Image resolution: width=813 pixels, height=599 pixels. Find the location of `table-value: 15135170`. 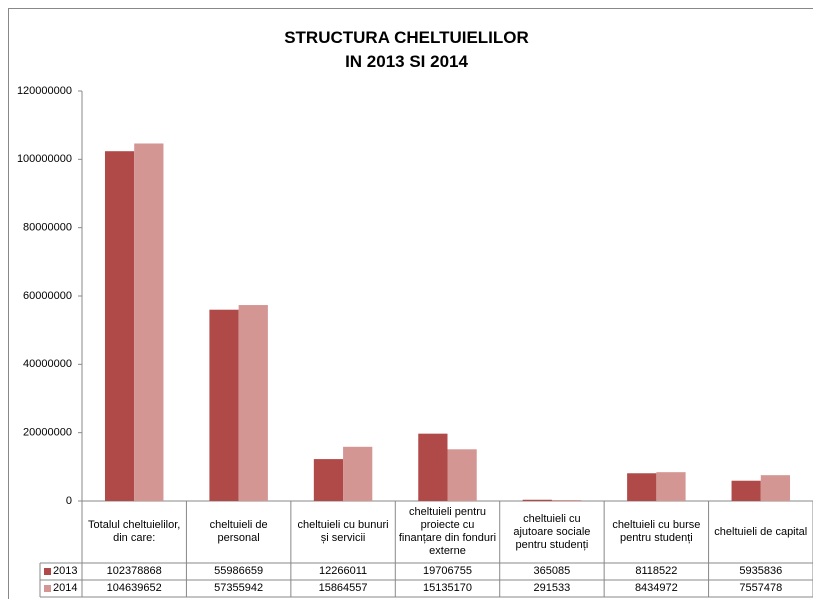

table-value: 15135170 is located at coordinates (447, 588).